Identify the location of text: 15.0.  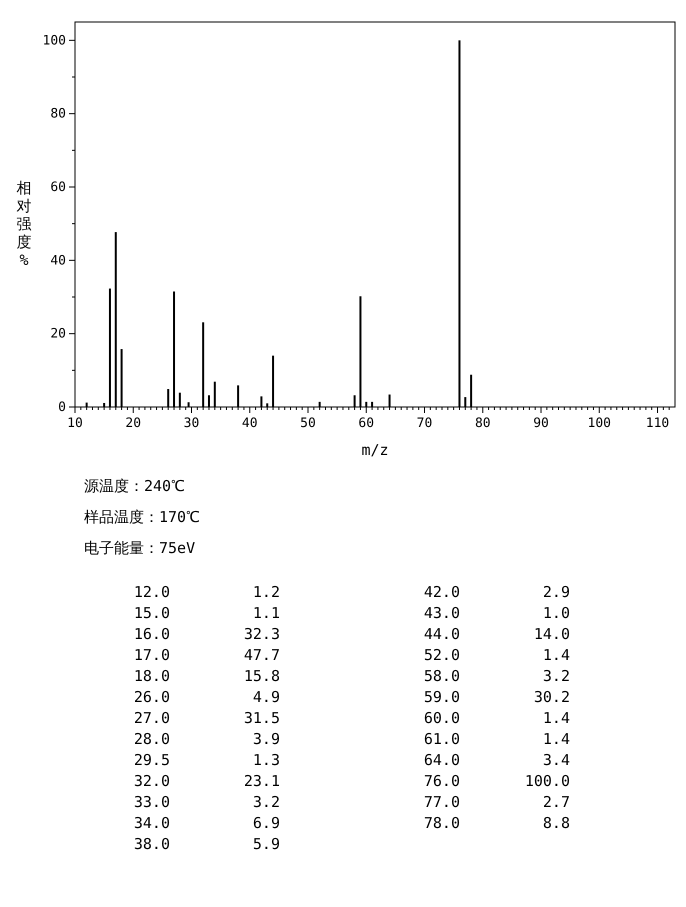
(152, 613).